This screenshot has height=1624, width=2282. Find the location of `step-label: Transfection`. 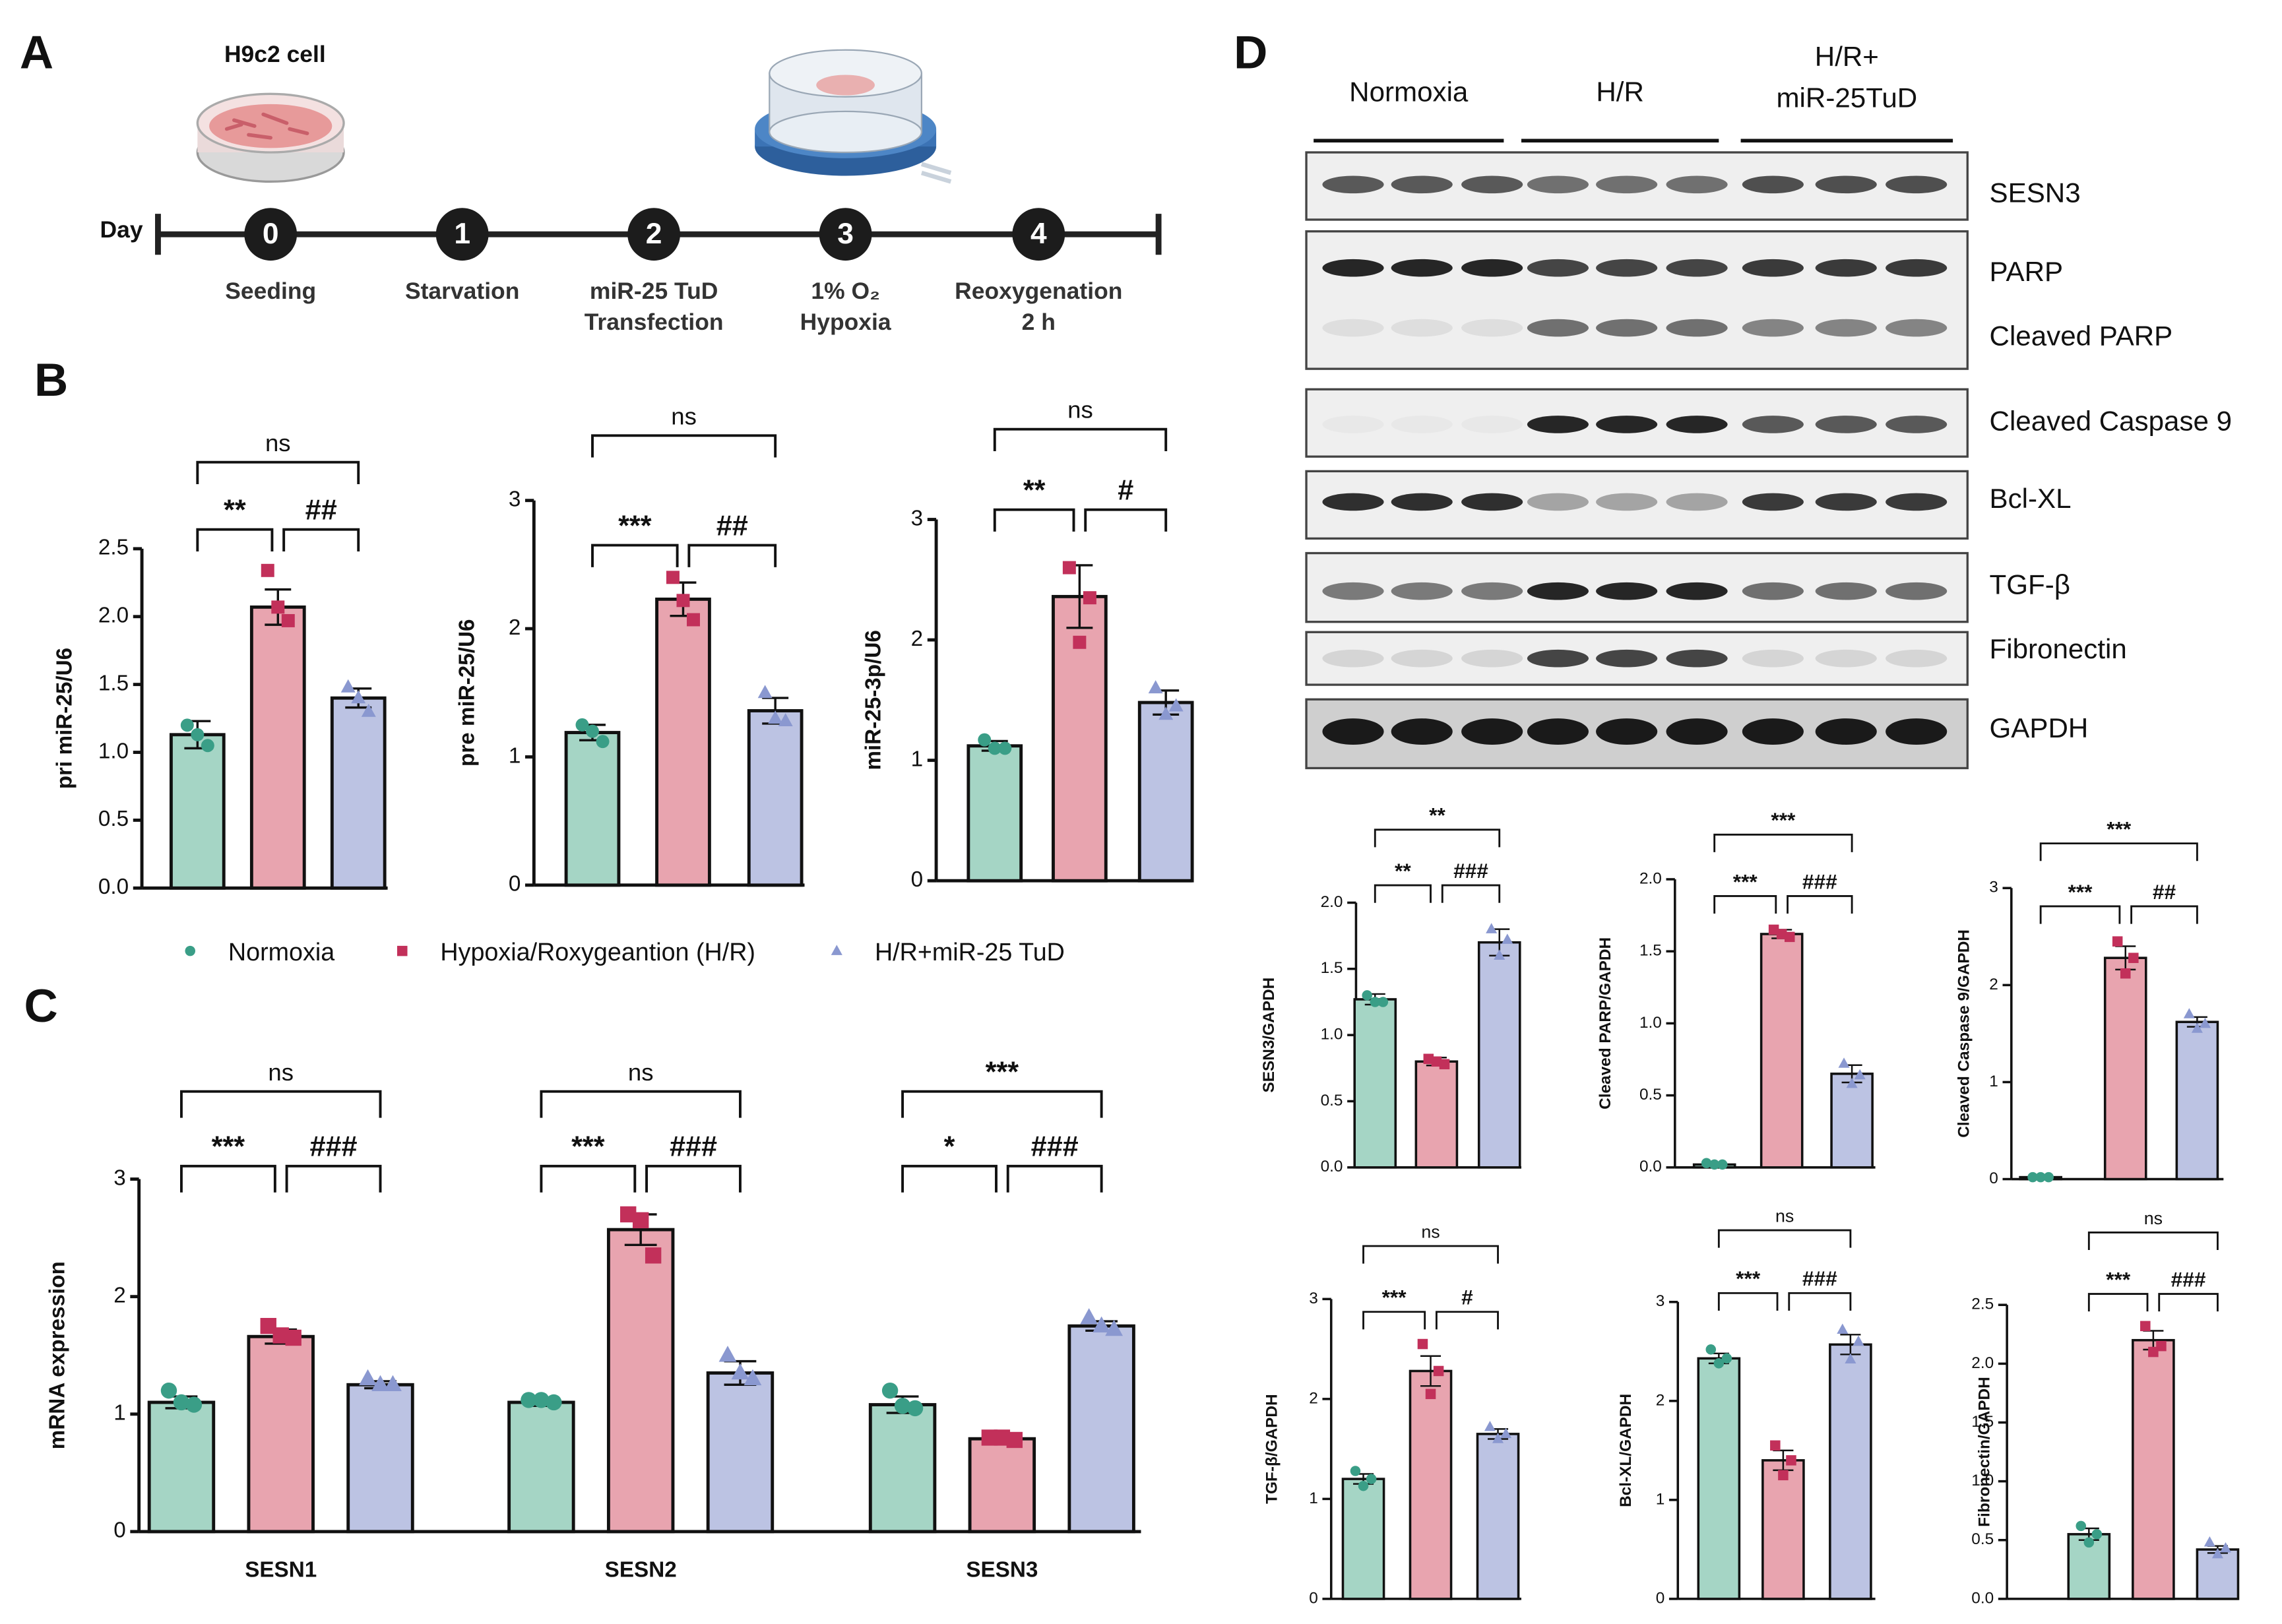

step-label: Transfection is located at coordinates (655, 322).